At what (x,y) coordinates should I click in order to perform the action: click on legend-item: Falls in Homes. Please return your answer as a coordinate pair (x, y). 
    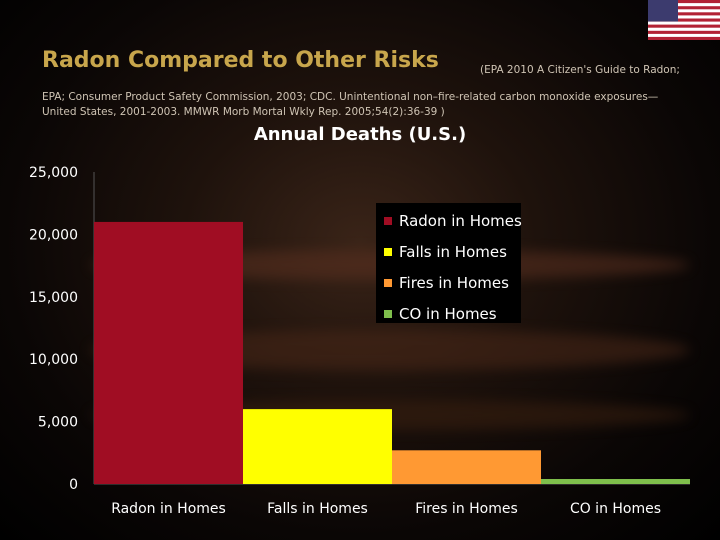
    Looking at the image, I should click on (445, 252).